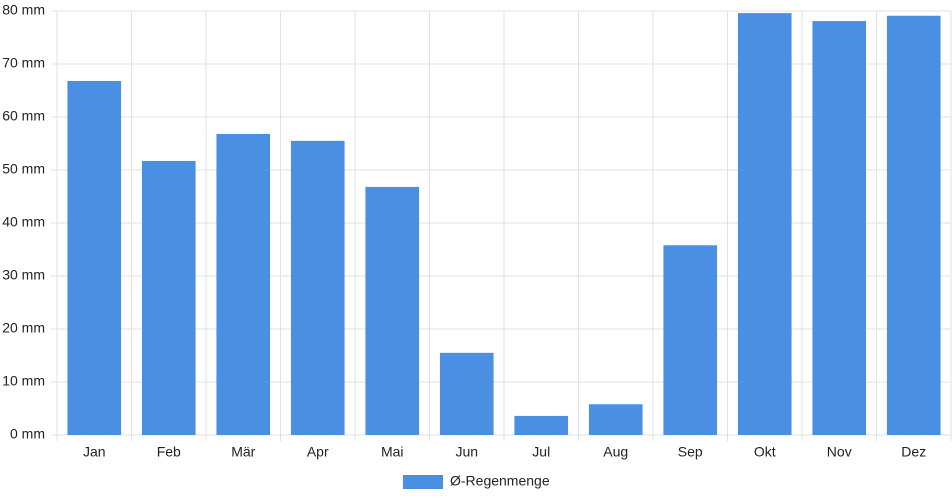 Image resolution: width=952 pixels, height=500 pixels. Describe the element at coordinates (765, 452) in the screenshot. I see `x-tick-label: Okt` at that location.